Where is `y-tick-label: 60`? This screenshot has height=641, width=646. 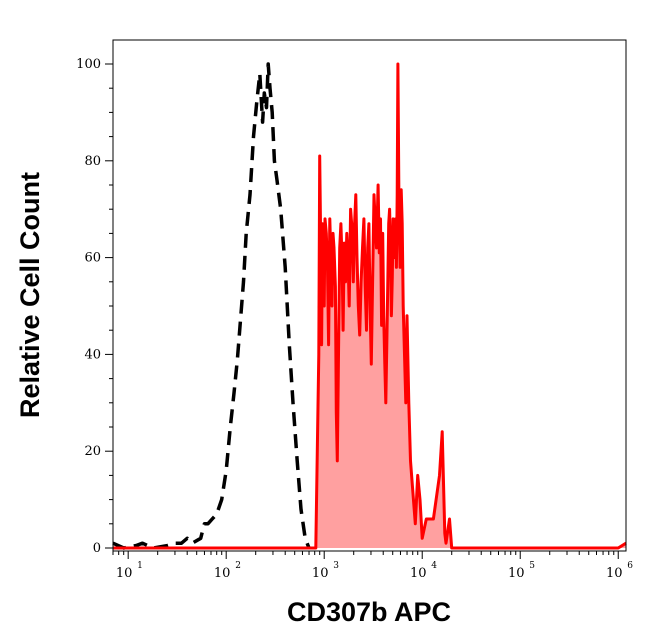 y-tick-label: 60 is located at coordinates (92, 258).